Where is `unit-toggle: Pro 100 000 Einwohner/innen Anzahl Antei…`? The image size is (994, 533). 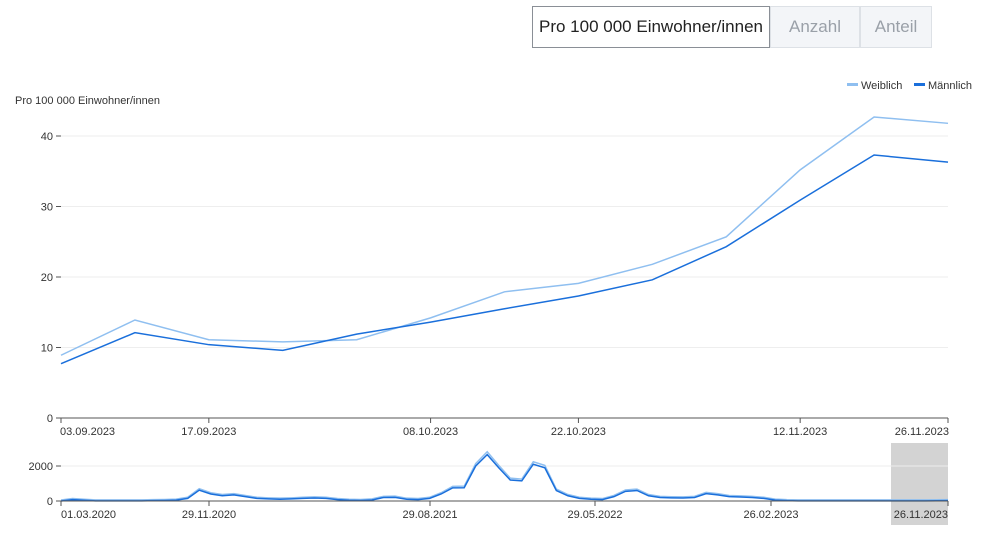
unit-toggle: Pro 100 000 Einwohner/innen Anzahl Antei… is located at coordinates (732, 27).